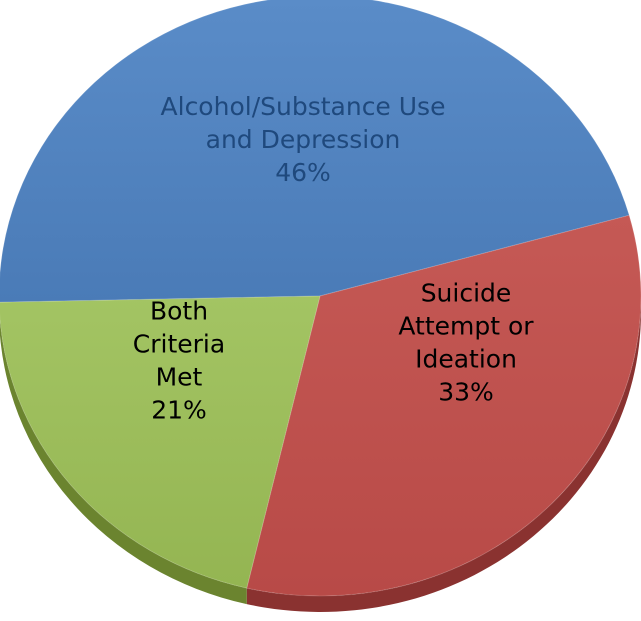 Image resolution: width=641 pixels, height=621 pixels. What do you see at coordinates (466, 343) in the screenshot?
I see `pie-slice-label: Suicide Attempt or Ideation 33%` at bounding box center [466, 343].